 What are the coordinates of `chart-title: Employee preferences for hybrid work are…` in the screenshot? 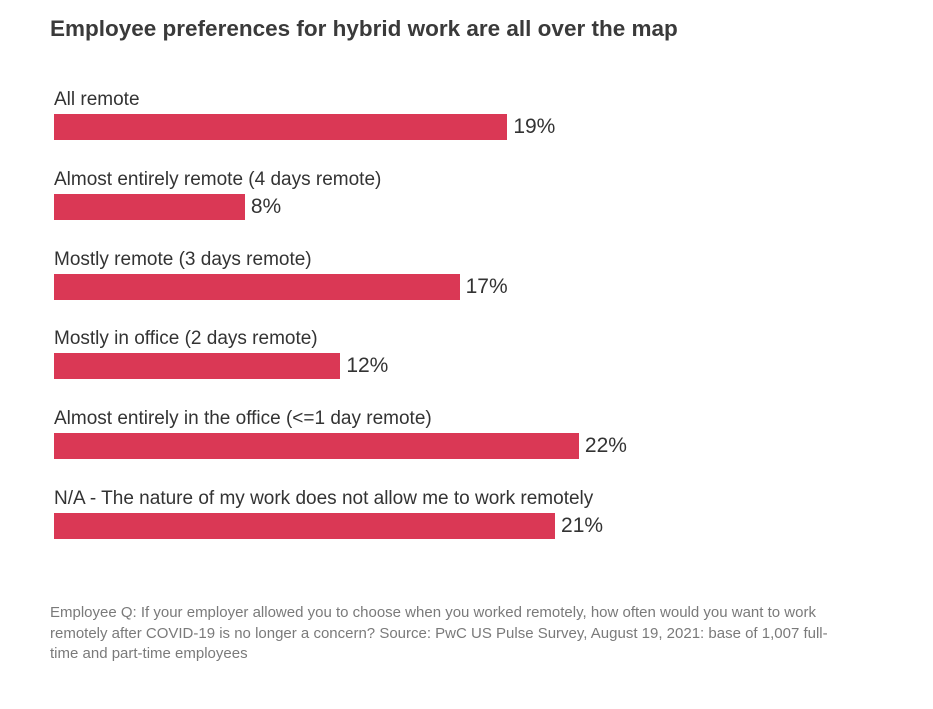 It's located at (364, 28).